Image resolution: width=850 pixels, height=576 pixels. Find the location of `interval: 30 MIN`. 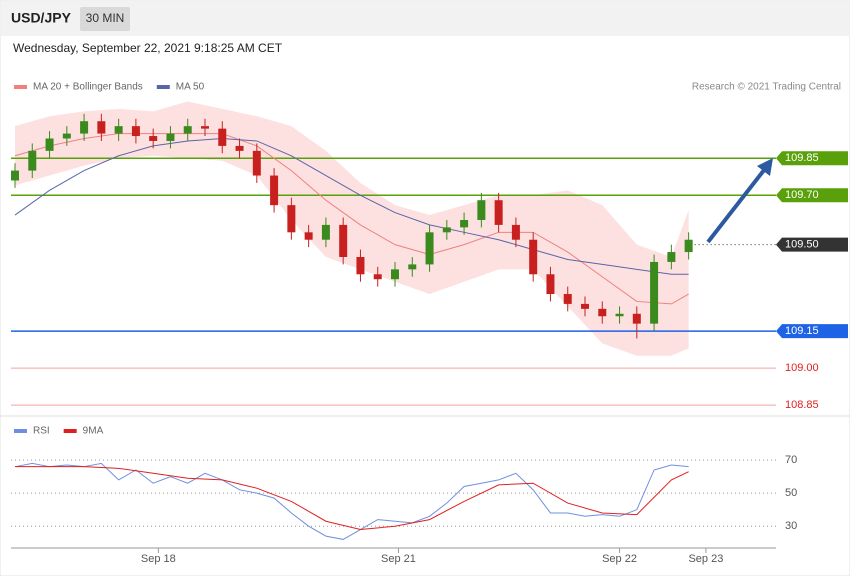

interval: 30 MIN is located at coordinates (105, 18).